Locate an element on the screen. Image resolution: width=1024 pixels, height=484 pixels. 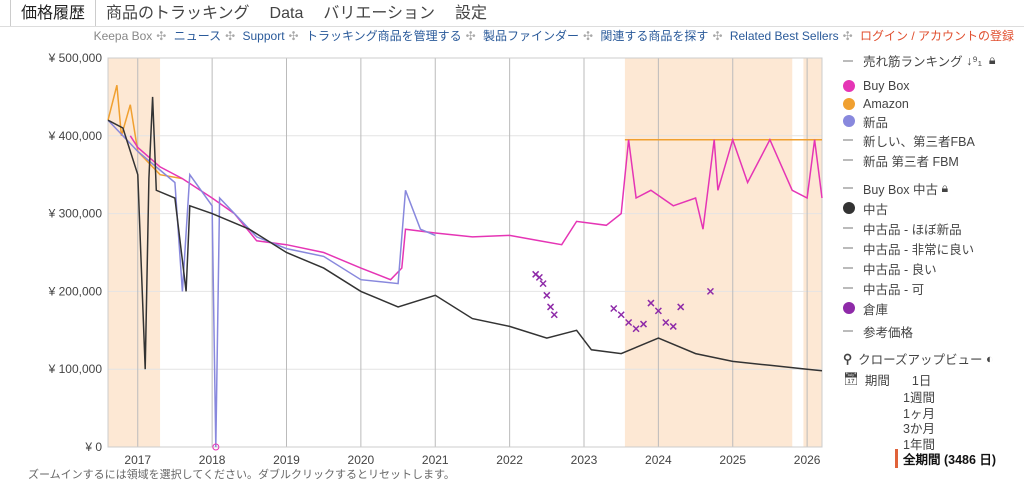
x-tick-label: 2019 is located at coordinates (286, 459).